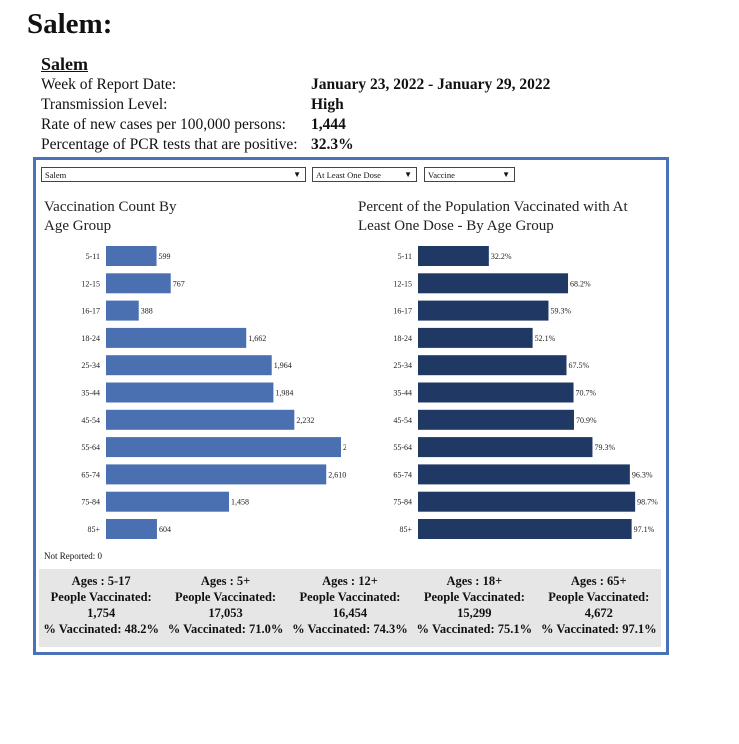 This screenshot has width=739, height=744. What do you see at coordinates (350, 629) in the screenshot?
I see `summary-pct: % Vaccinated: 74.3%` at bounding box center [350, 629].